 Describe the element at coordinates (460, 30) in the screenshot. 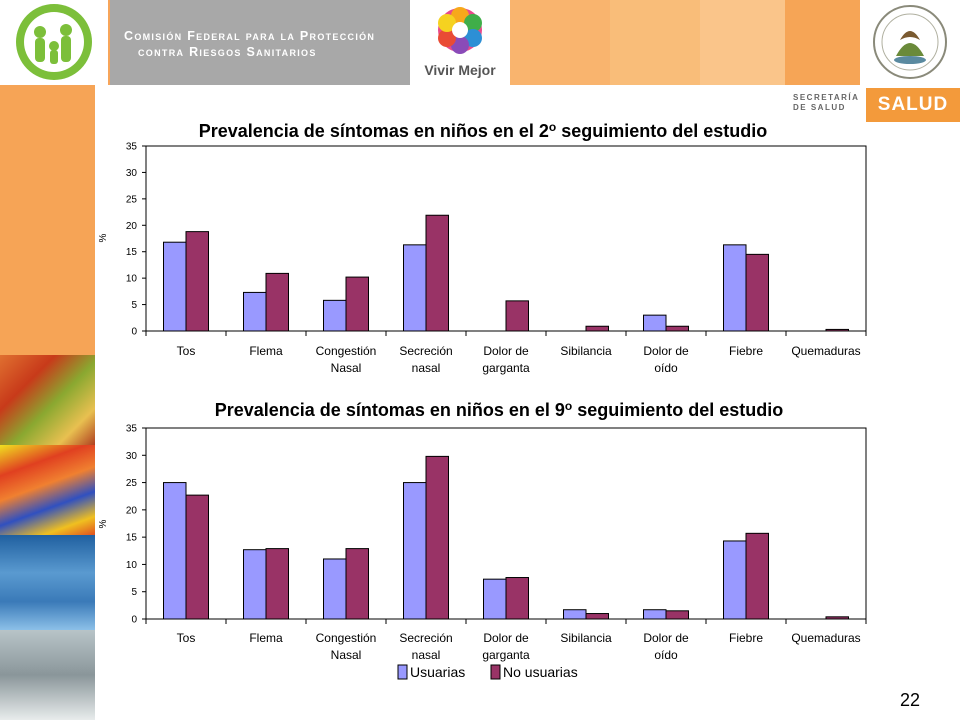

I see `vivir-mejor-flower-icon` at that location.